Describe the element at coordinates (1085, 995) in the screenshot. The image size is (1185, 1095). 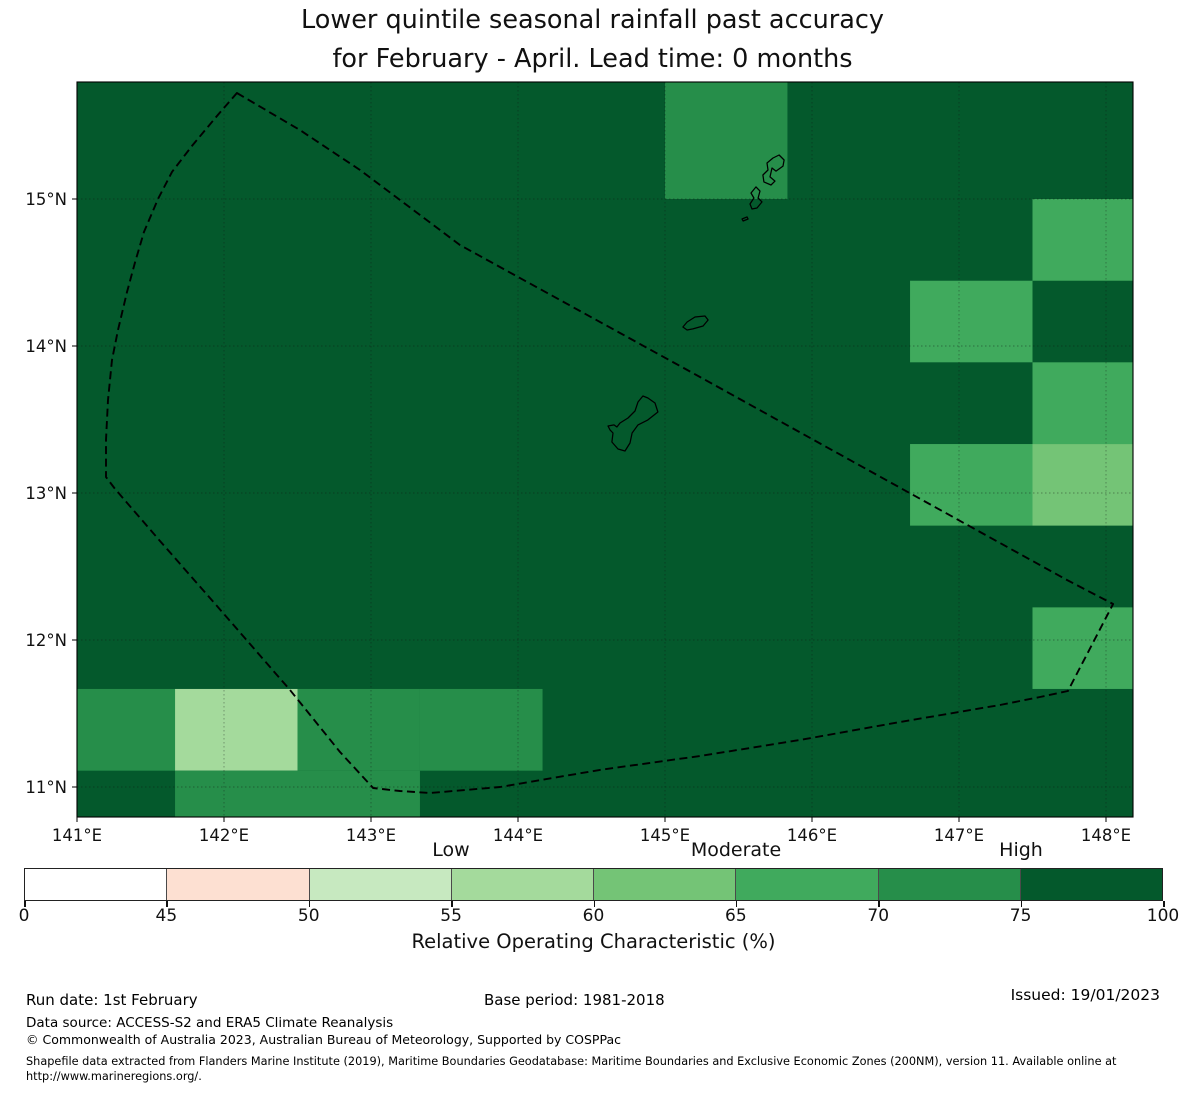
I see `issued-date-text: Issued: 19/01/2023` at that location.